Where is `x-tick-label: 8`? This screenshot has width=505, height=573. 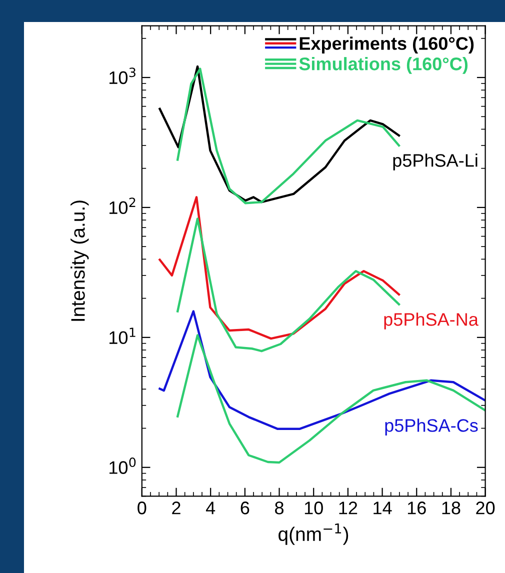
x-tick-label: 8 is located at coordinates (279, 508).